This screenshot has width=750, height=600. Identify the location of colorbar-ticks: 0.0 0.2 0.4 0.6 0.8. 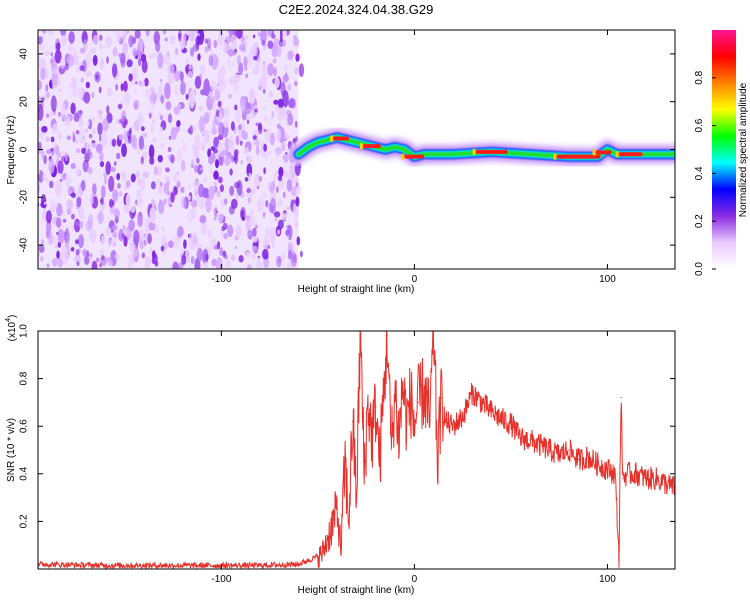
(705, 173).